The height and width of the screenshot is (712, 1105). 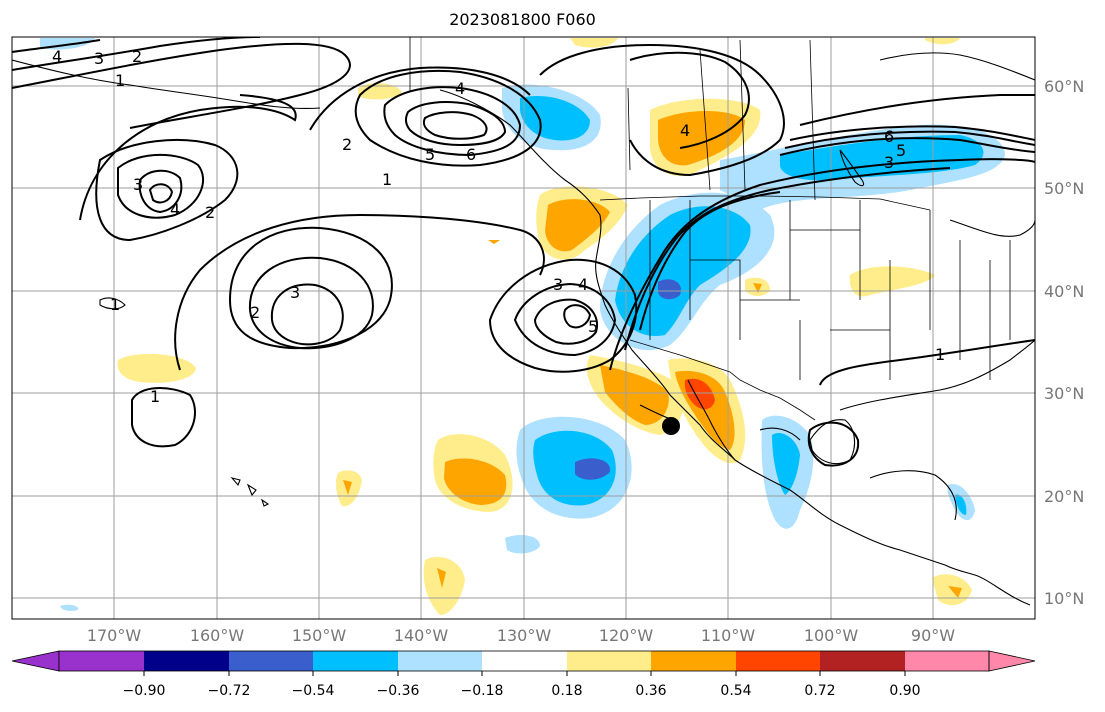 I want to click on lon-label: 110°W, so click(x=728, y=635).